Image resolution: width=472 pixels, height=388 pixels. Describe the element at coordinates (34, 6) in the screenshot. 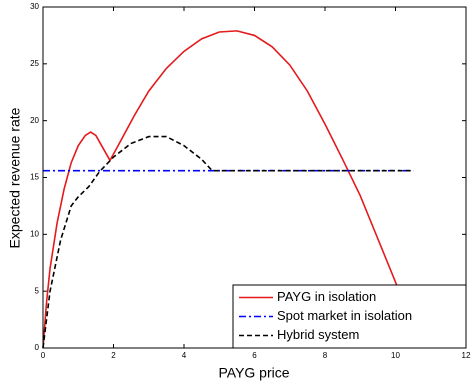

I see `y-tick-label: 30` at that location.